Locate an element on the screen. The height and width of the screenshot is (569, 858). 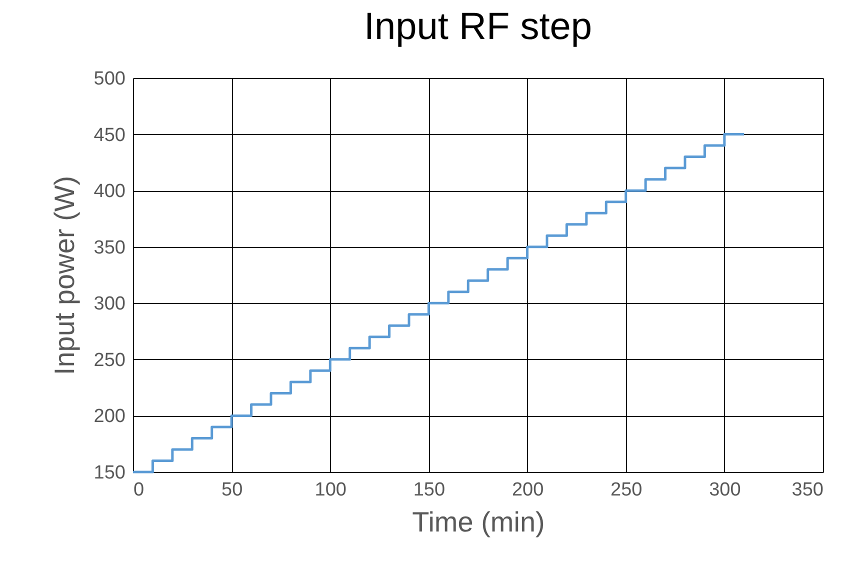
x-tick-label: 300 is located at coordinates (725, 490).